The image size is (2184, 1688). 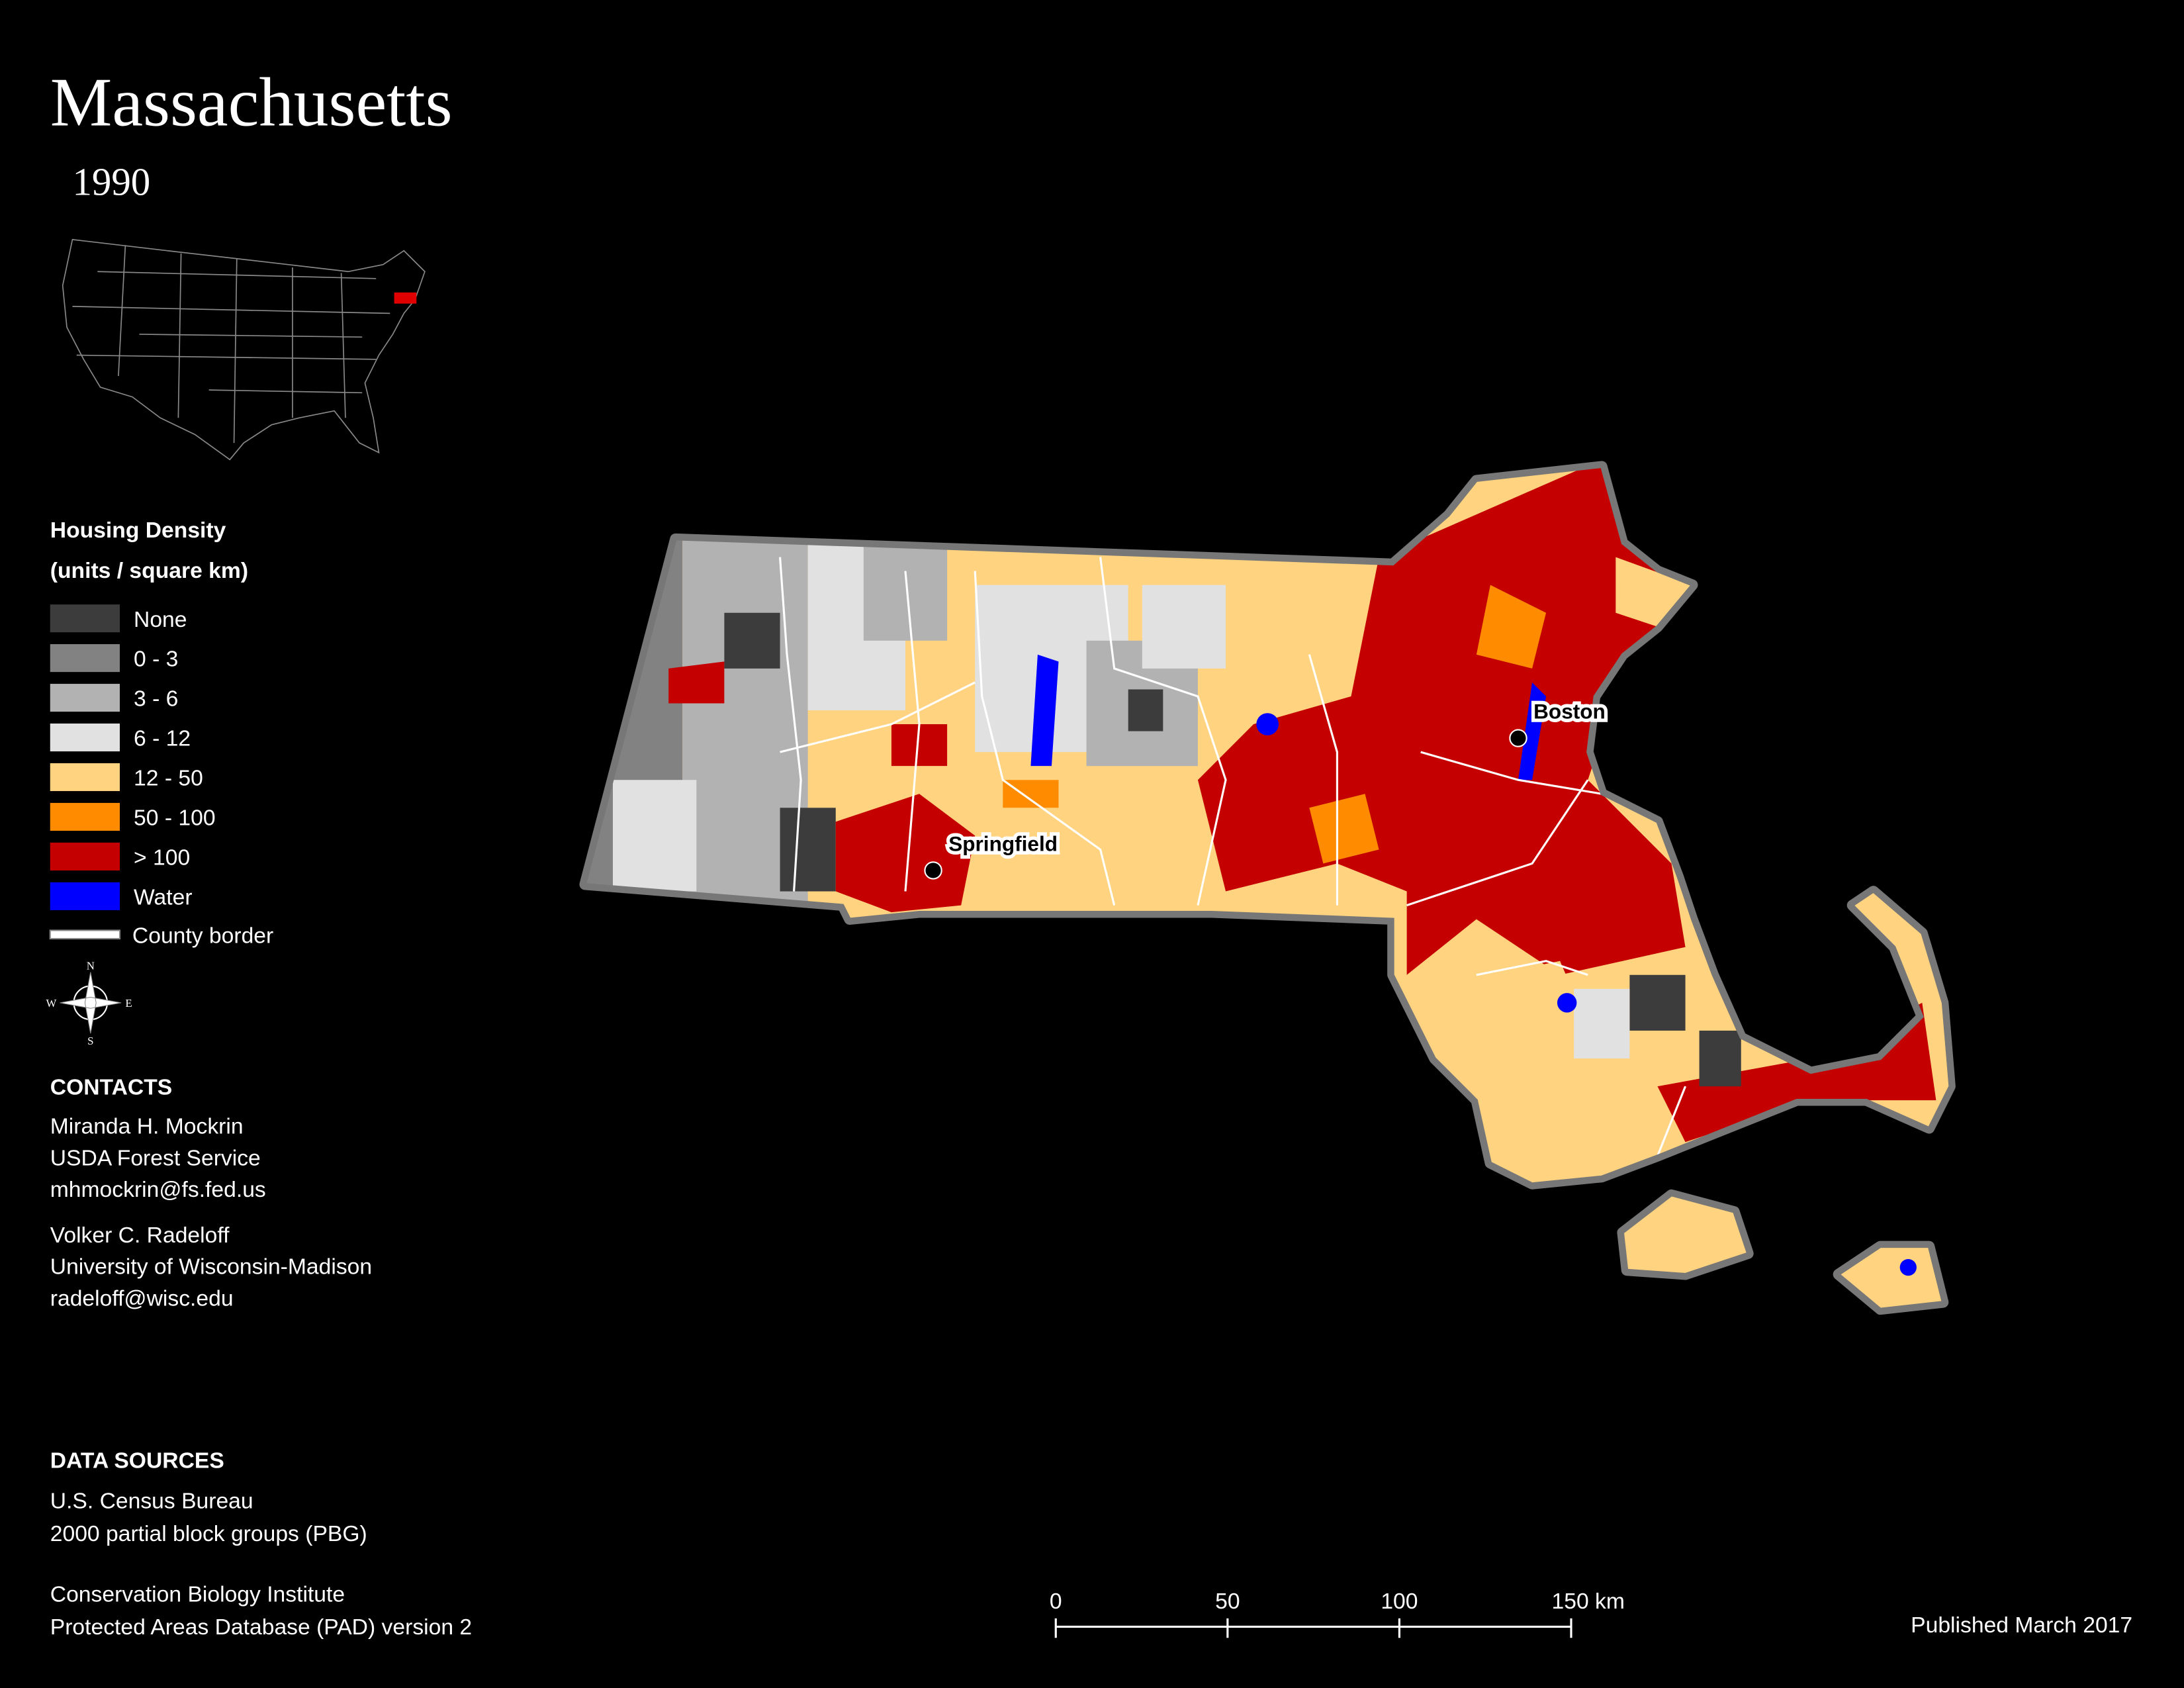 I want to click on legend-label: 12 - 50, so click(x=168, y=779).